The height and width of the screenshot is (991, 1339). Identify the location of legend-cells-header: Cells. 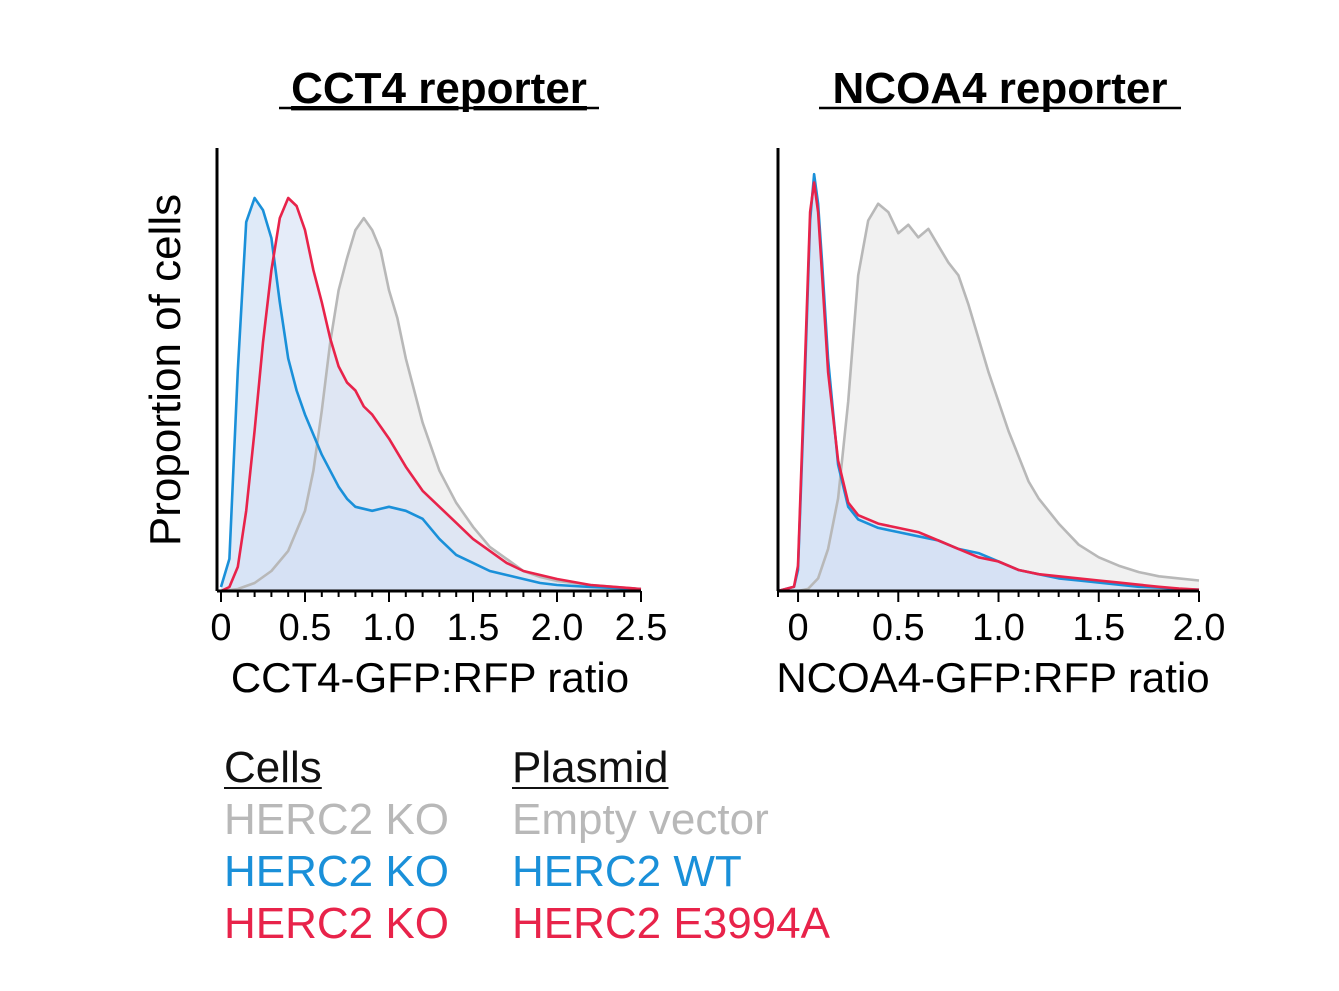
(273, 767).